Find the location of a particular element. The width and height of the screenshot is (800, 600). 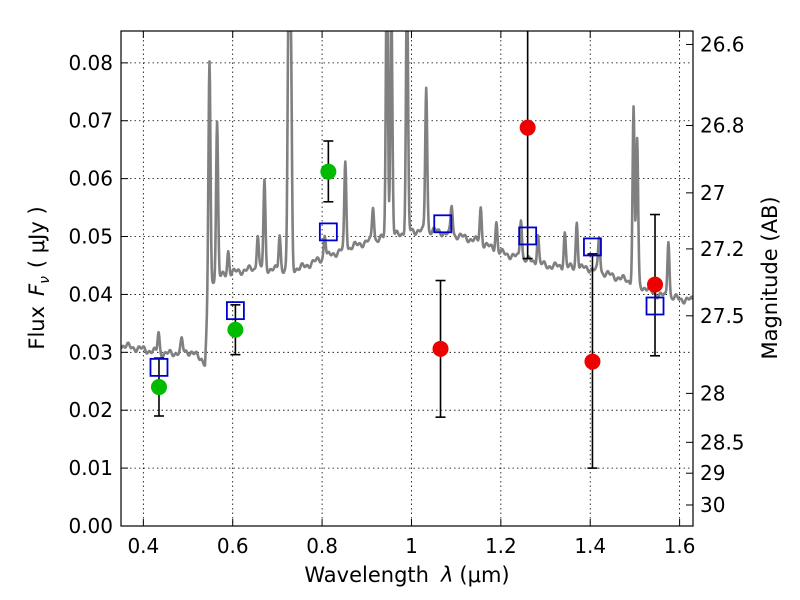

y-axis-label: FluxFν( μJy ) is located at coordinates (39, 277).